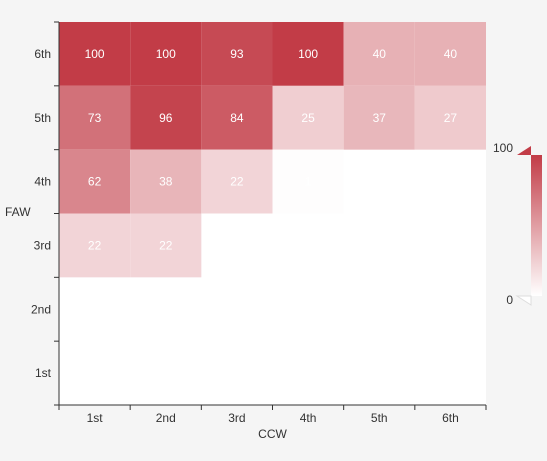 The height and width of the screenshot is (461, 547). I want to click on cell-value-label: 27, so click(451, 118).